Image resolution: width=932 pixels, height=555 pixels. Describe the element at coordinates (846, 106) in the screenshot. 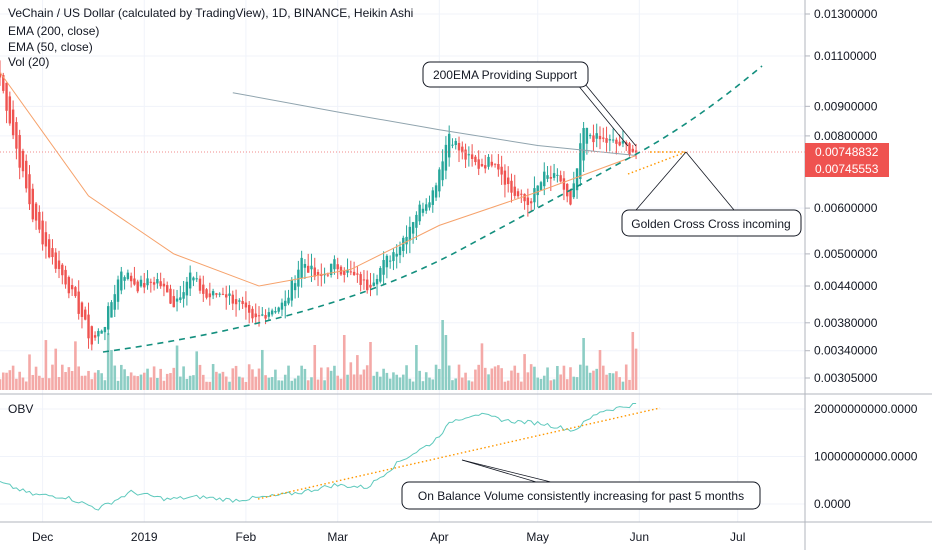

I see `price-axis-label: 0.00900000` at that location.